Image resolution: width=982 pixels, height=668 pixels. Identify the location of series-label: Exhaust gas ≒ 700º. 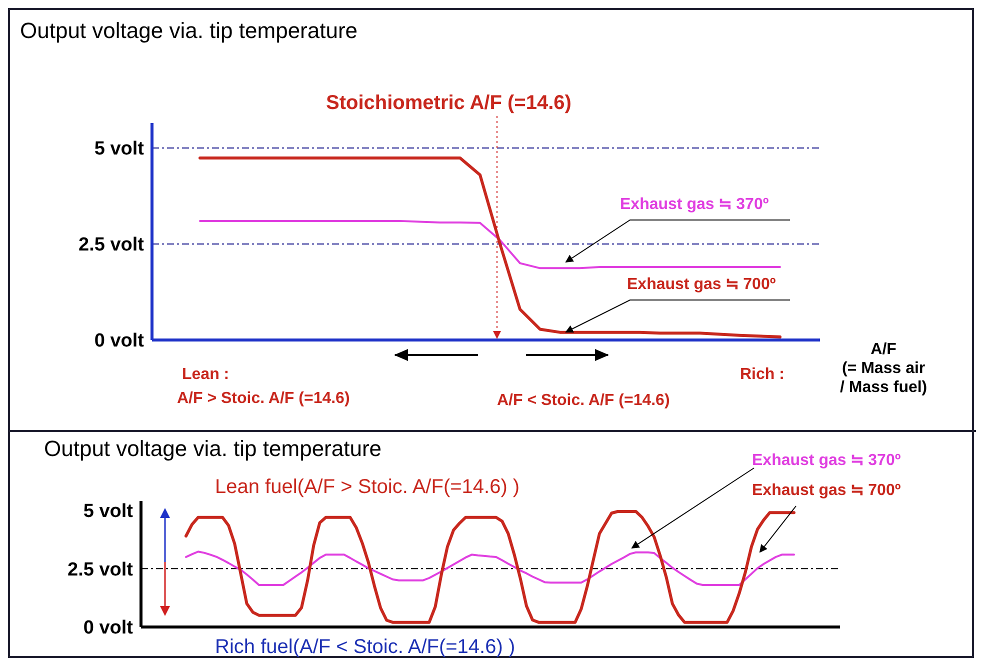
(826, 490).